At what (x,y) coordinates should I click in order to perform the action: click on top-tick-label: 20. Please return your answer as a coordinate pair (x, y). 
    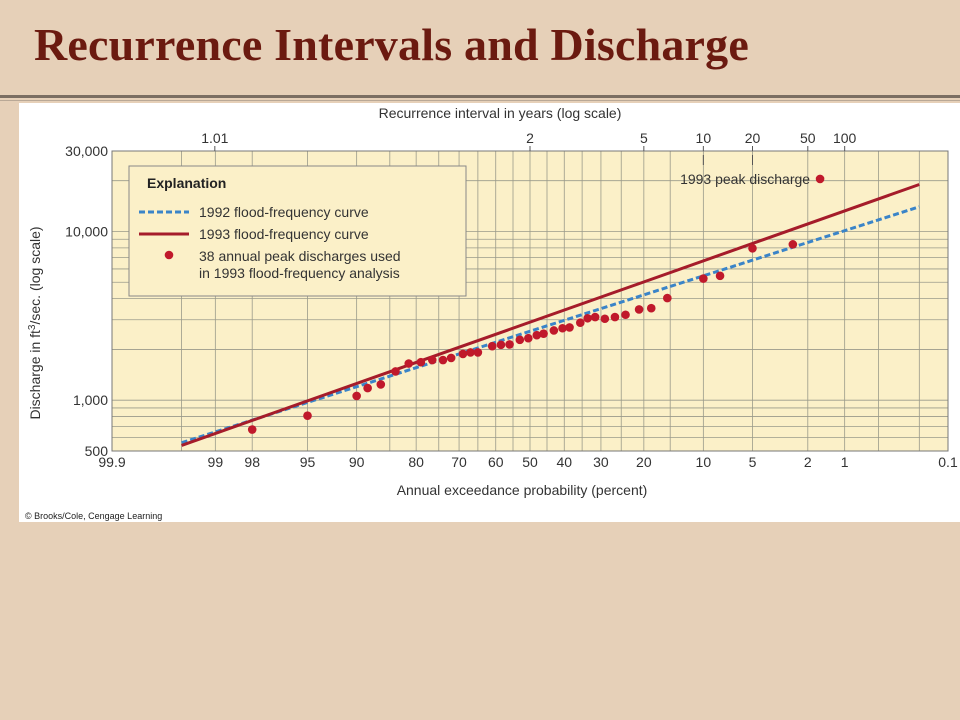
    Looking at the image, I should click on (753, 138).